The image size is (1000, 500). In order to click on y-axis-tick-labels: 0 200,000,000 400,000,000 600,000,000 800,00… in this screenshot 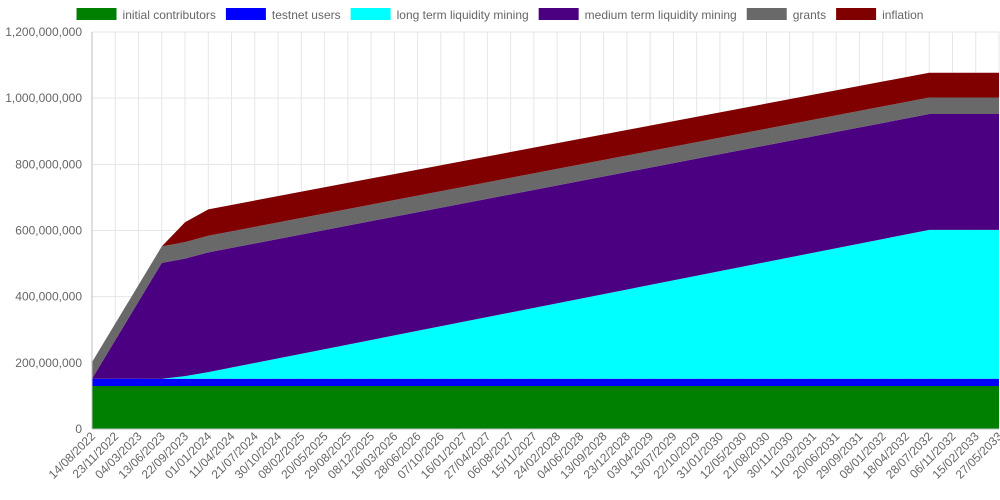, I will do `click(43, 230)`.